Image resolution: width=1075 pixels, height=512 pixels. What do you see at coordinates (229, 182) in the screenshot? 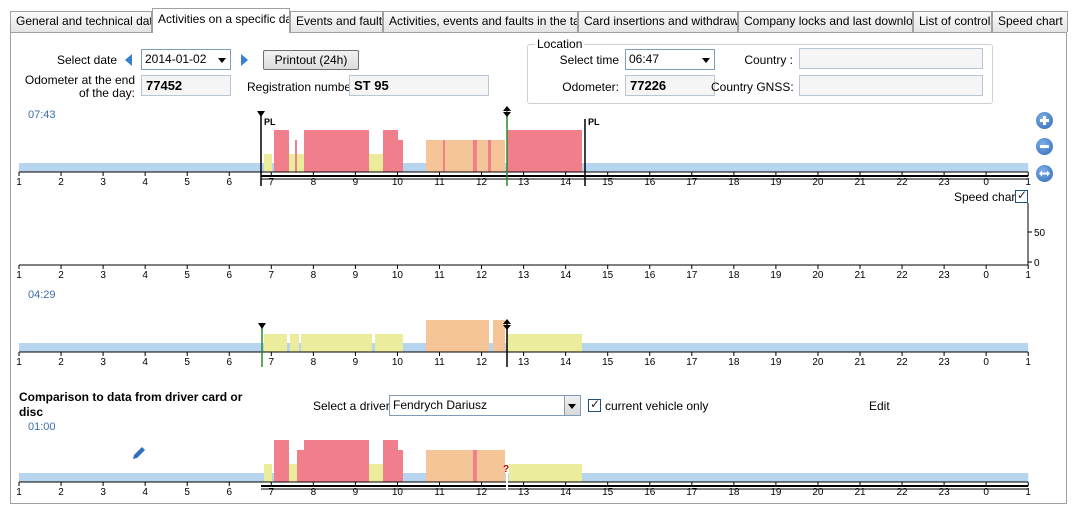
I see `axis-tick-label: 6` at bounding box center [229, 182].